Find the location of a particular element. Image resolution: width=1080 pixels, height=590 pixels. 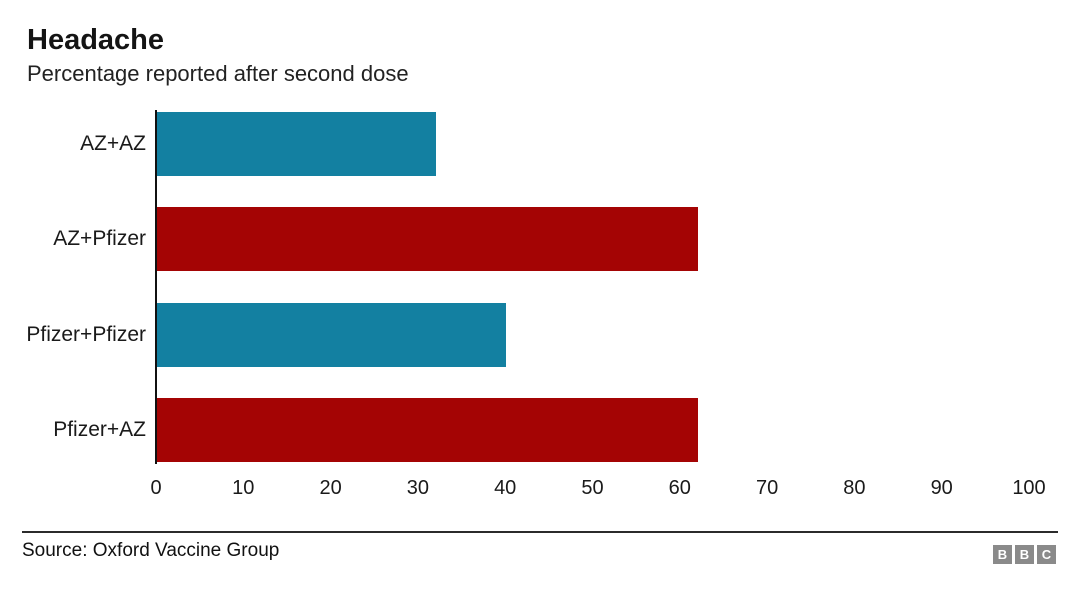

x-tick-label: 30 is located at coordinates (418, 488).